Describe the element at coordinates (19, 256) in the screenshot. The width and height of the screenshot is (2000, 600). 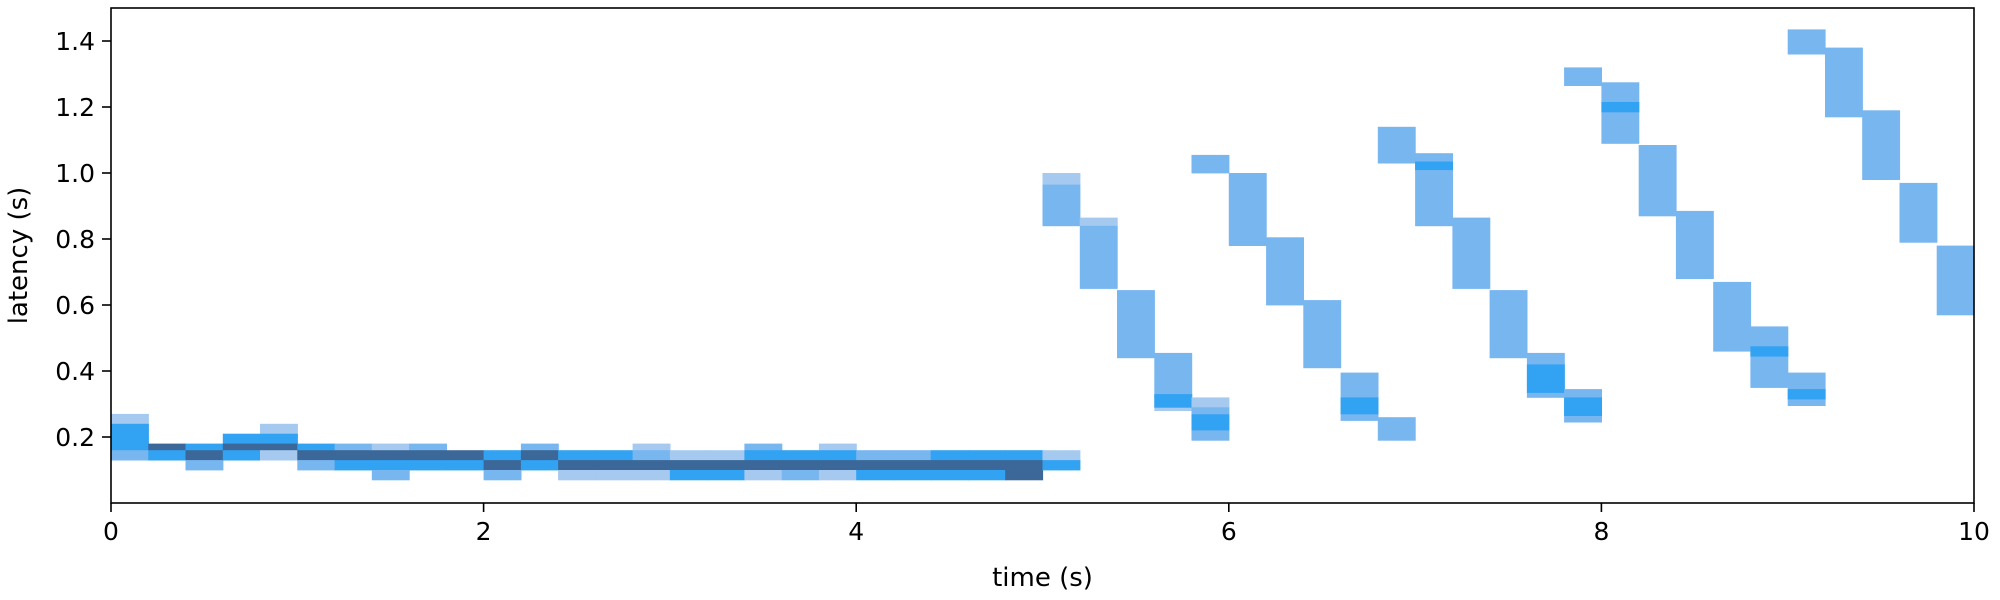
I see `y-axis-label: latency (s)` at that location.